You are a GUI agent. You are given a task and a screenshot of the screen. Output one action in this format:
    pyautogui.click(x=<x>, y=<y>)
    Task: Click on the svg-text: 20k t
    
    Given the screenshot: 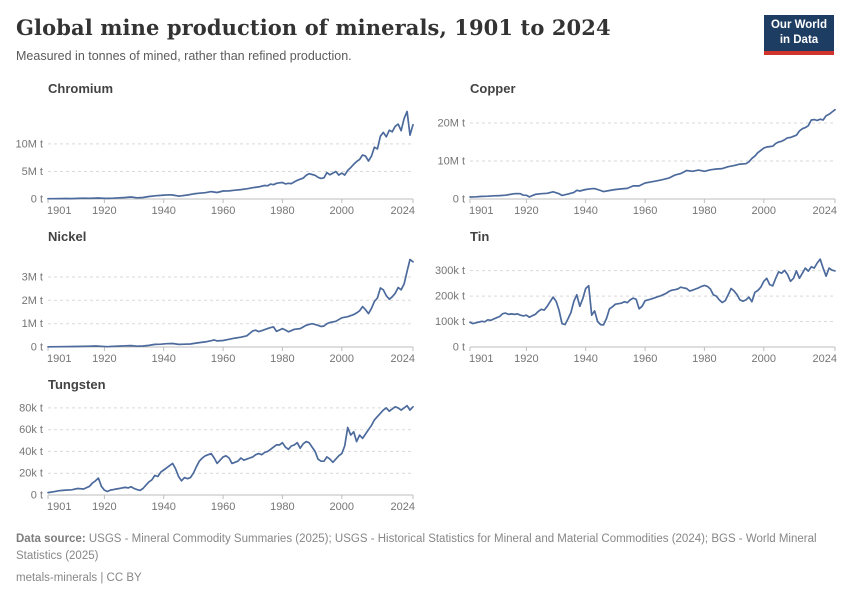 What is the action you would take?
    pyautogui.click(x=31, y=474)
    